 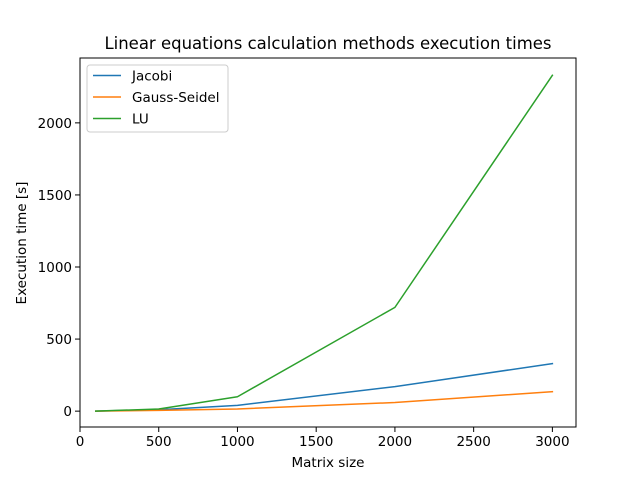 I want to click on legend: Jacobi Gauss-Seidel LU, so click(x=157, y=98).